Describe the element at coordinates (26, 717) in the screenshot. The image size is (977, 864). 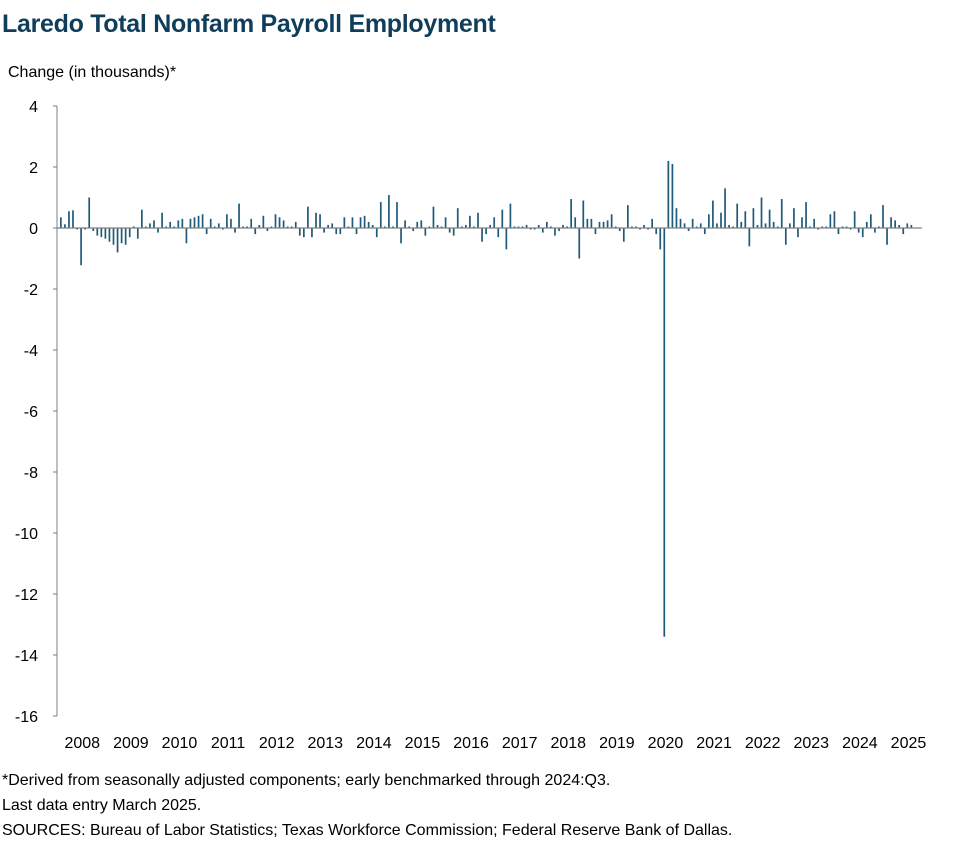
I see `y-tick-label: -16` at that location.